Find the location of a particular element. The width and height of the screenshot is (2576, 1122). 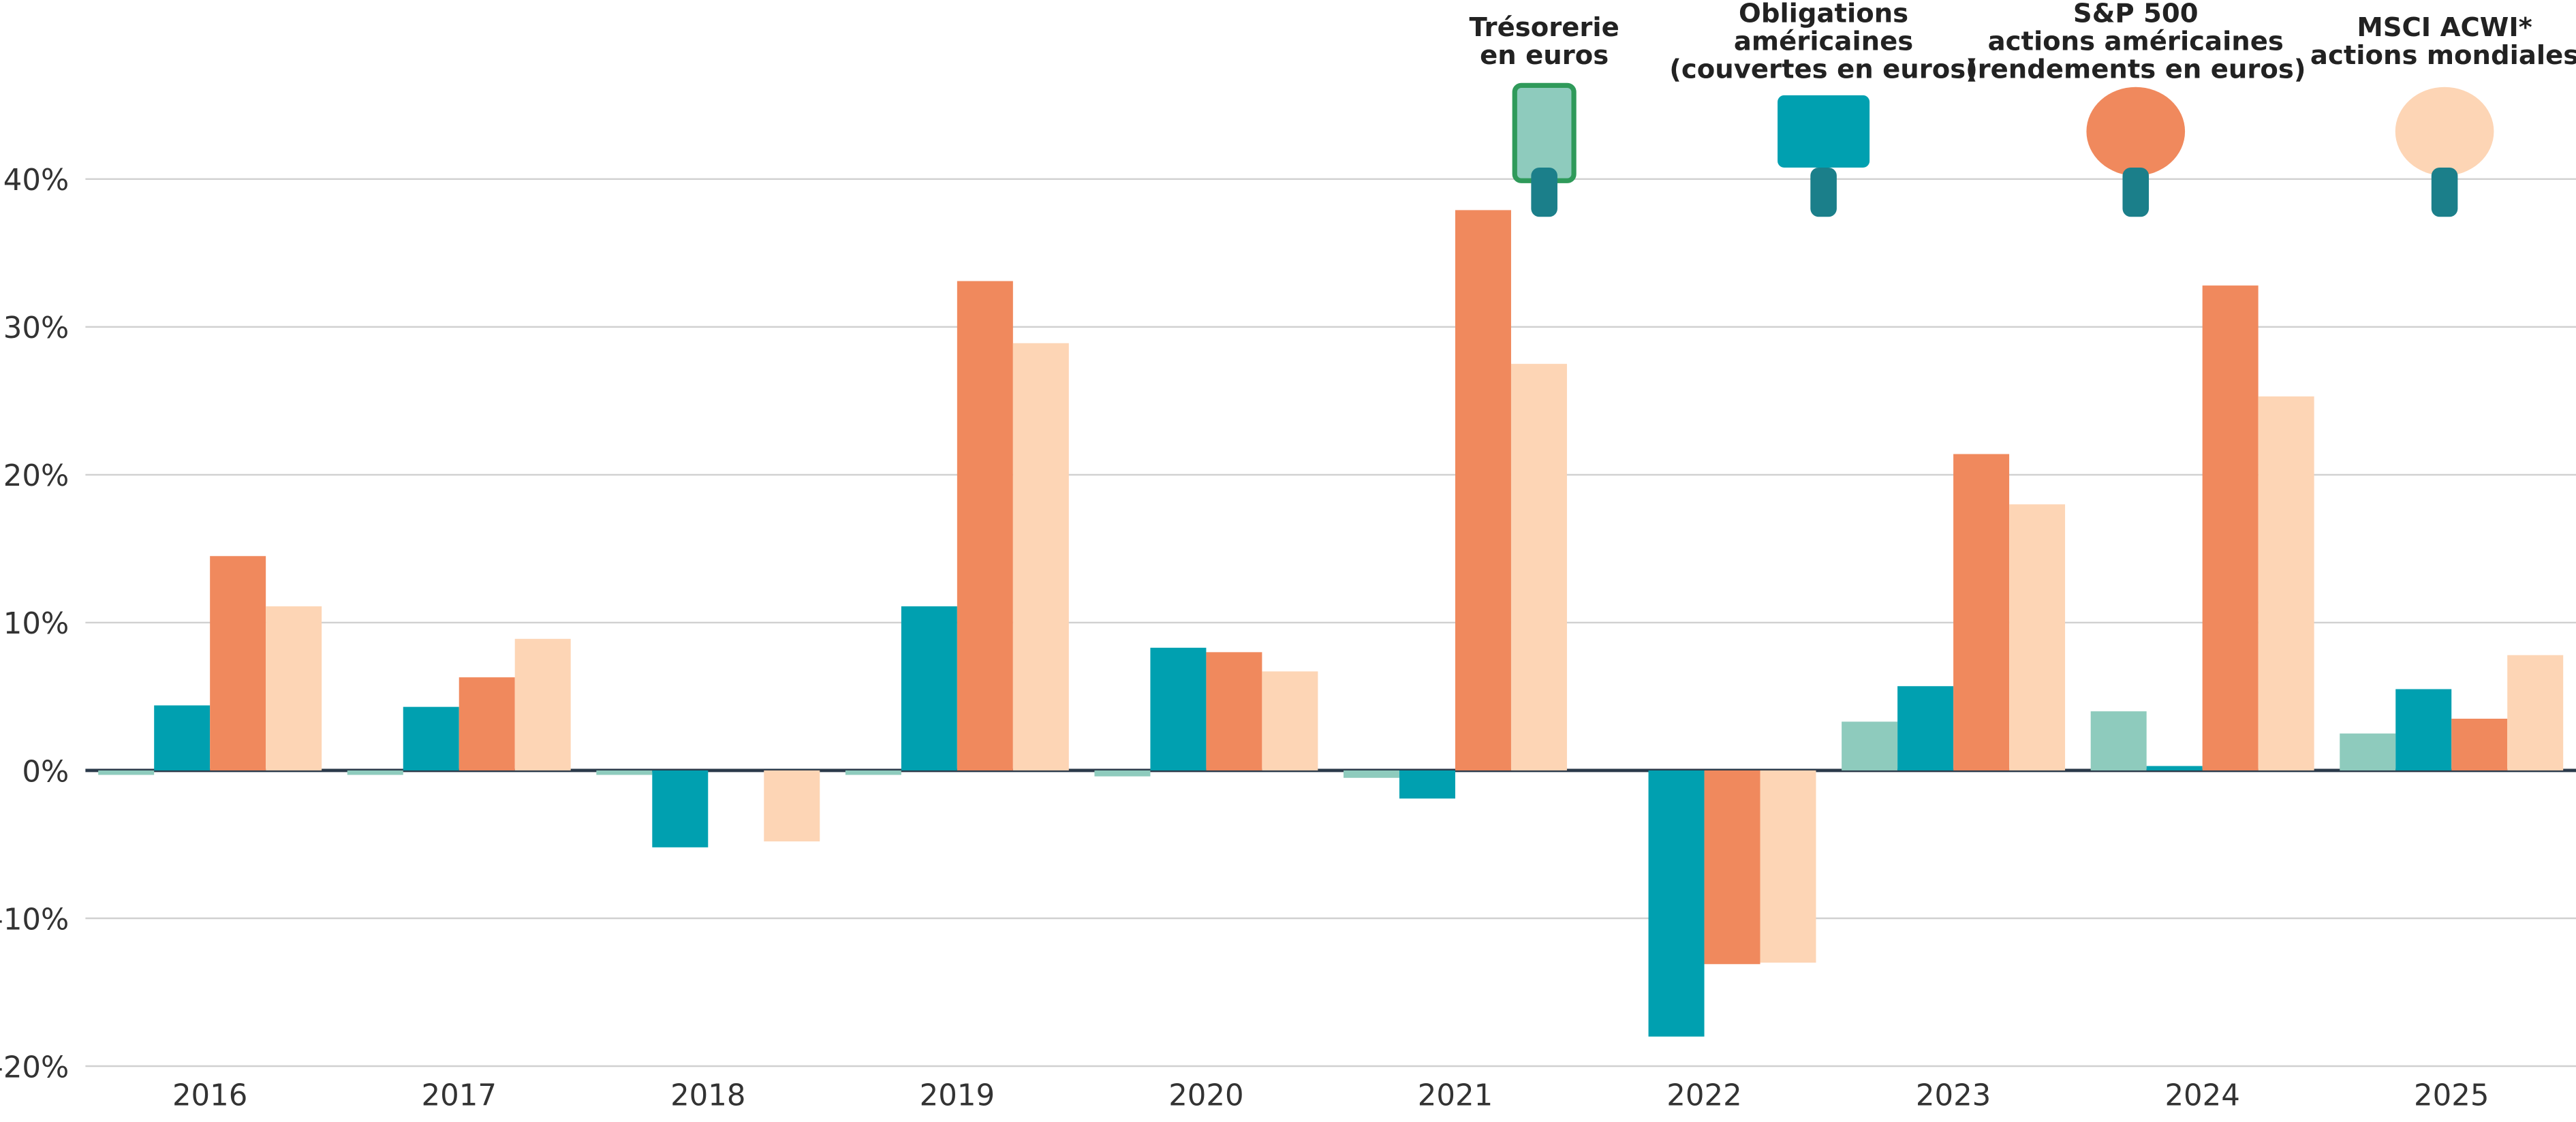

y-tick-label: -20% is located at coordinates (34, 1067).